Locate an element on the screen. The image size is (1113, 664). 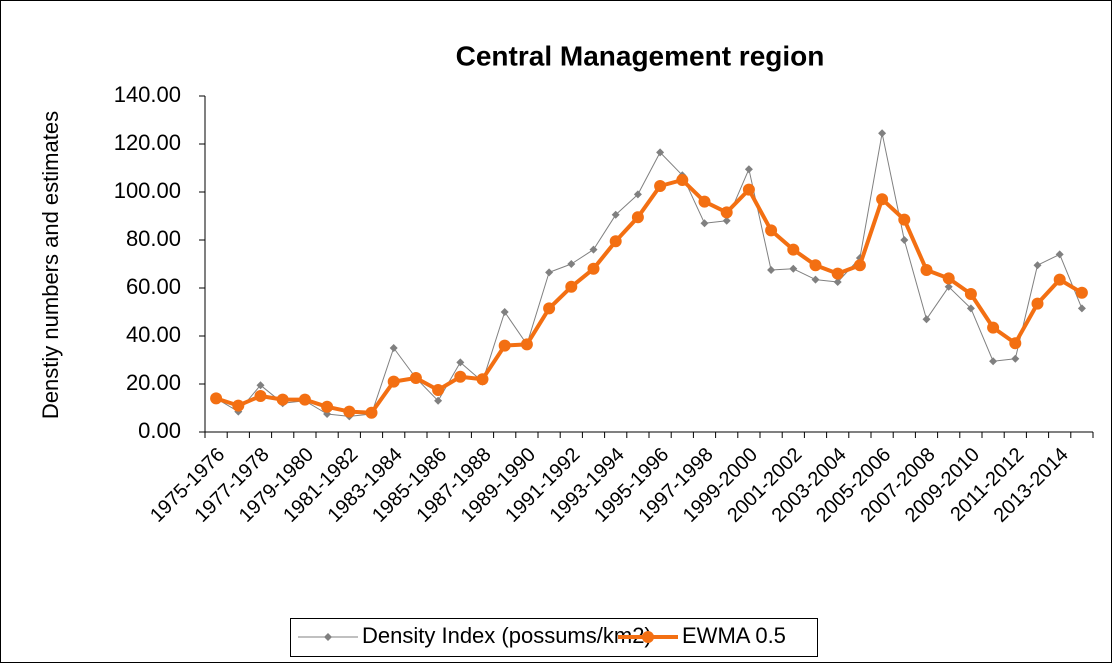
chart-title: Central Management region is located at coordinates (640, 55).